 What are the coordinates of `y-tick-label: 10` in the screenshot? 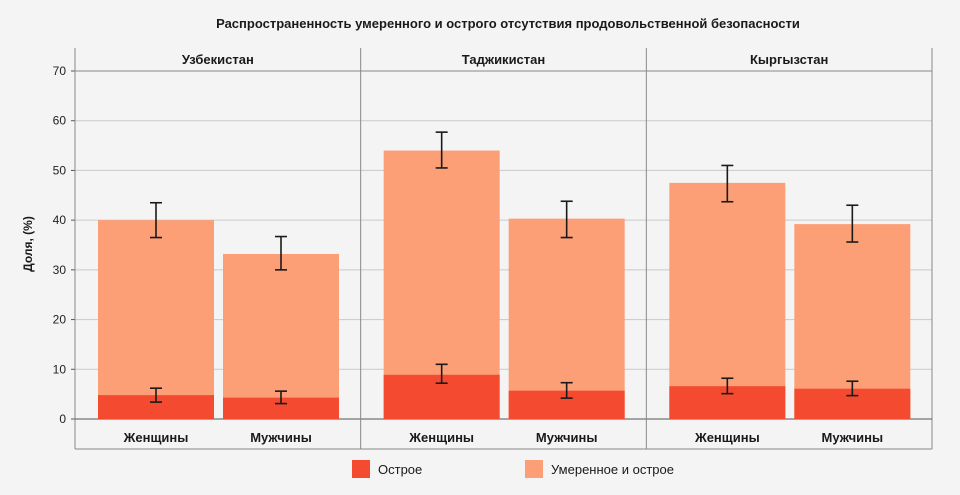 It's located at (60, 369).